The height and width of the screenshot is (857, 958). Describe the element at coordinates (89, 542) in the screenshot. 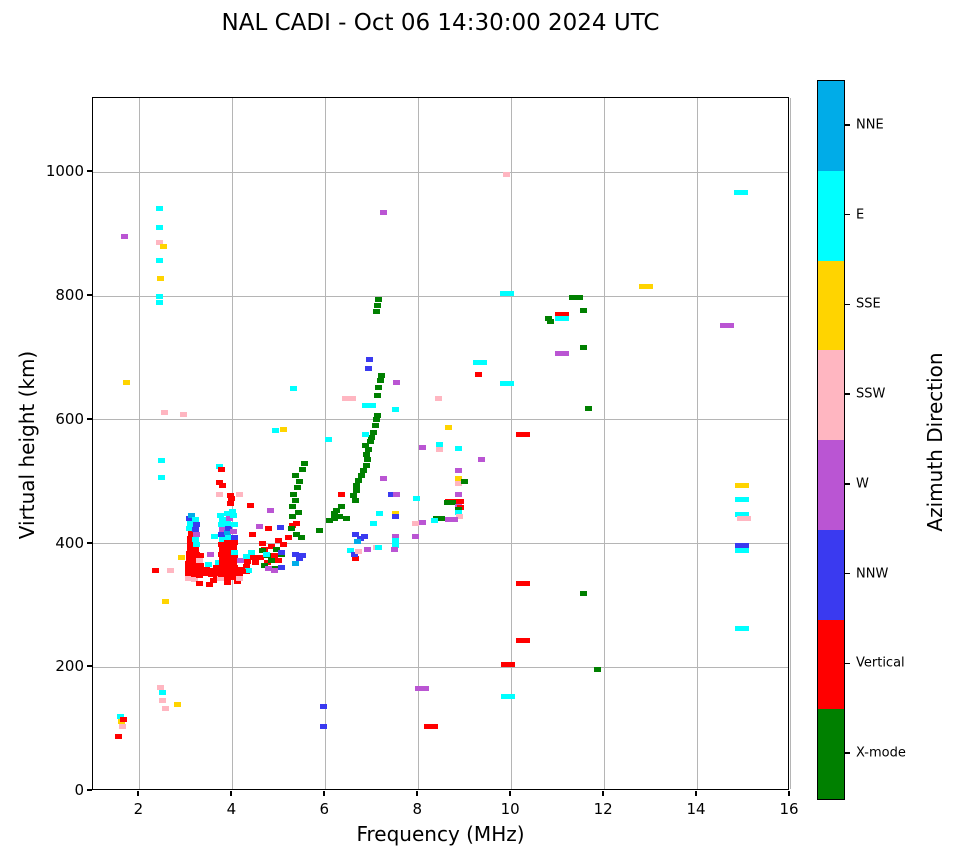

I see `y-tick-mark` at that location.